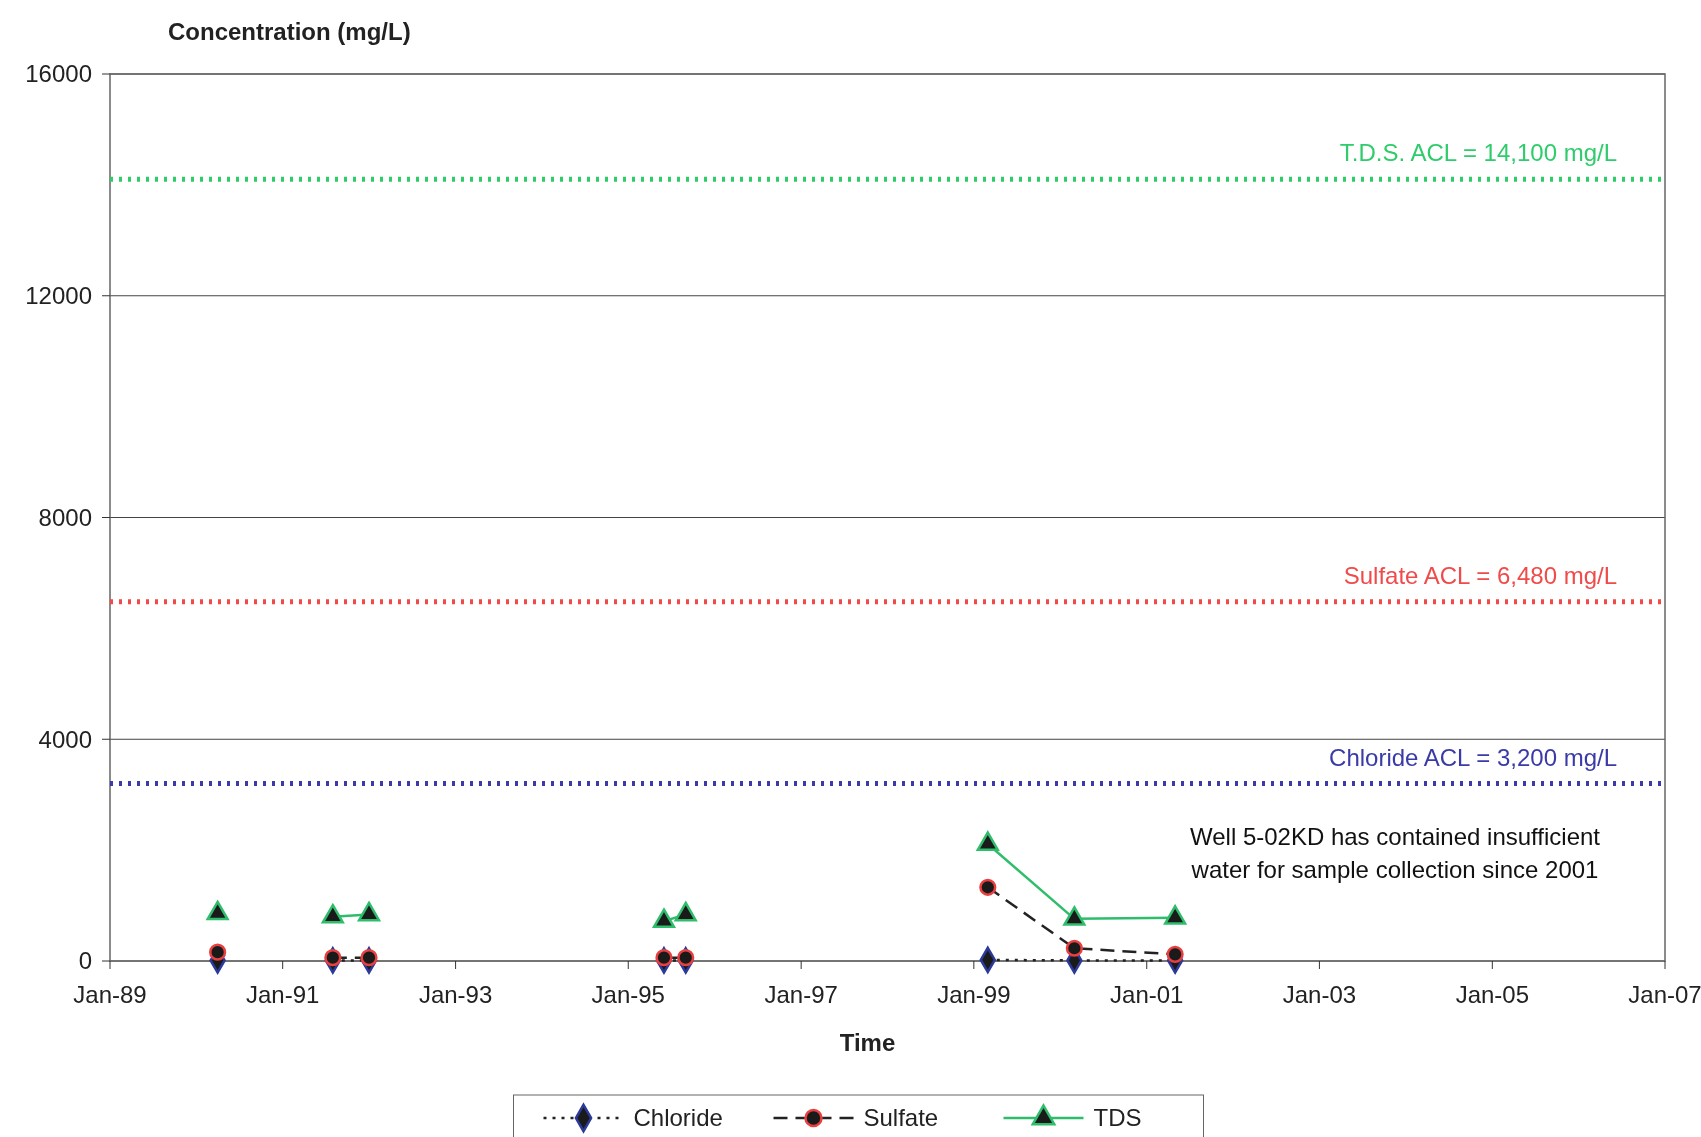 Image resolution: width=1701 pixels, height=1137 pixels. What do you see at coordinates (1492, 994) in the screenshot?
I see `x-tick-label: Jan-05` at bounding box center [1492, 994].